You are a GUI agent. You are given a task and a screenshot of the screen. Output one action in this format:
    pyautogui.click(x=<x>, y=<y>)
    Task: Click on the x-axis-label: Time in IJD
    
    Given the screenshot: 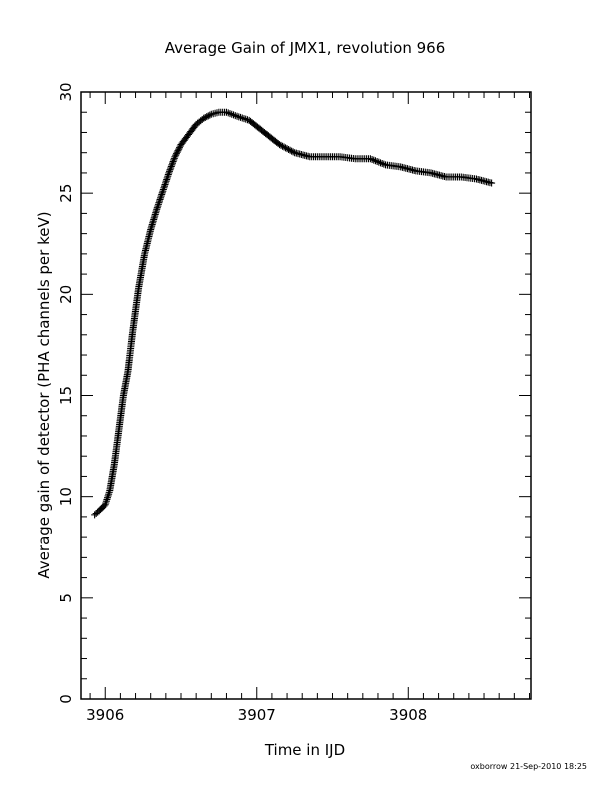 What is the action you would take?
    pyautogui.click(x=304, y=750)
    